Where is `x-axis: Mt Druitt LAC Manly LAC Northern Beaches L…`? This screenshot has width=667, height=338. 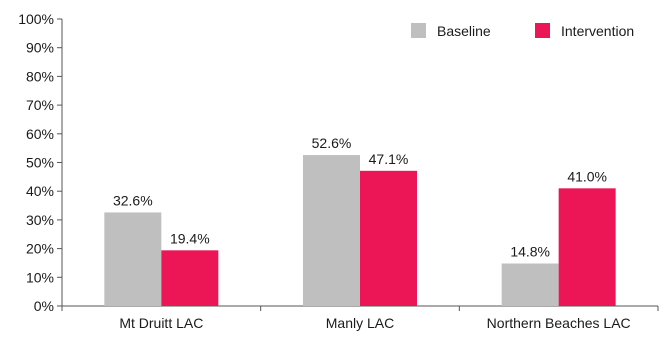
x-axis: Mt Druitt LAC Manly LAC Northern Beaches L… is located at coordinates (360, 318).